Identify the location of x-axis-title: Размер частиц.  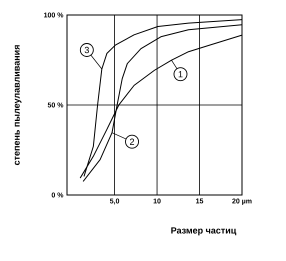
(203, 231).